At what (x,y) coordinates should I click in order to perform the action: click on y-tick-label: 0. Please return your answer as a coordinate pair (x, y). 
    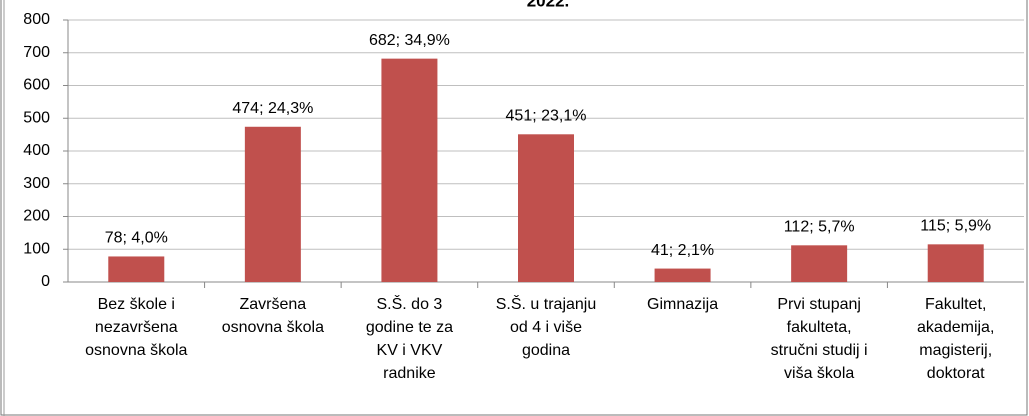
    Looking at the image, I should click on (45, 281).